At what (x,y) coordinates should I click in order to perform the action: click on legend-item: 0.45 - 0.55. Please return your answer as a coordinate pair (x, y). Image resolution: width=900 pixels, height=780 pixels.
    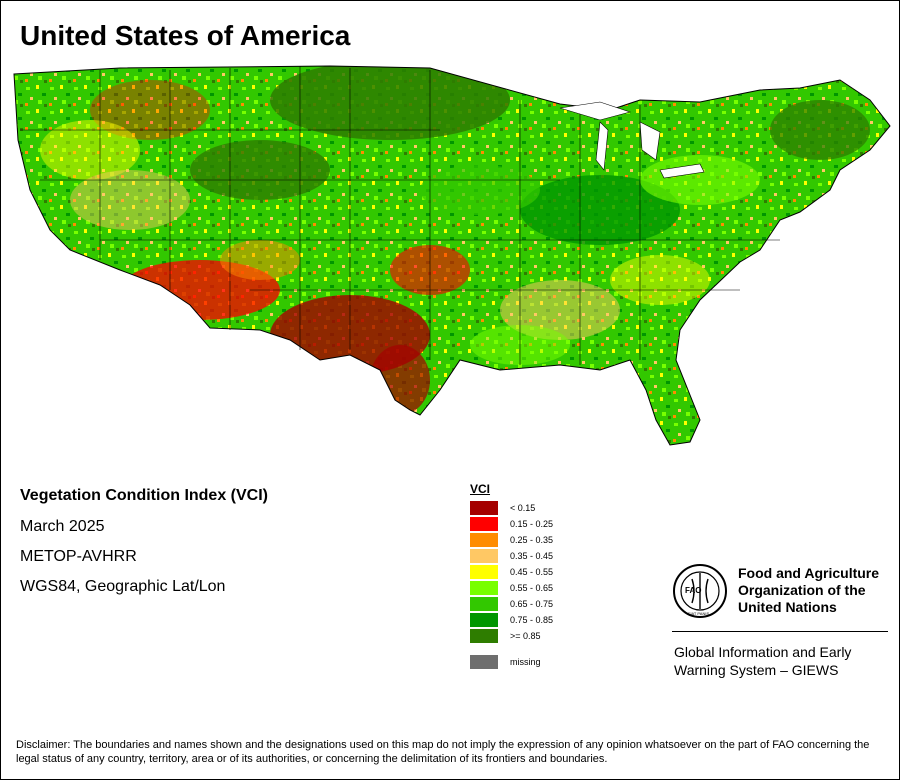
    Looking at the image, I should click on (511, 572).